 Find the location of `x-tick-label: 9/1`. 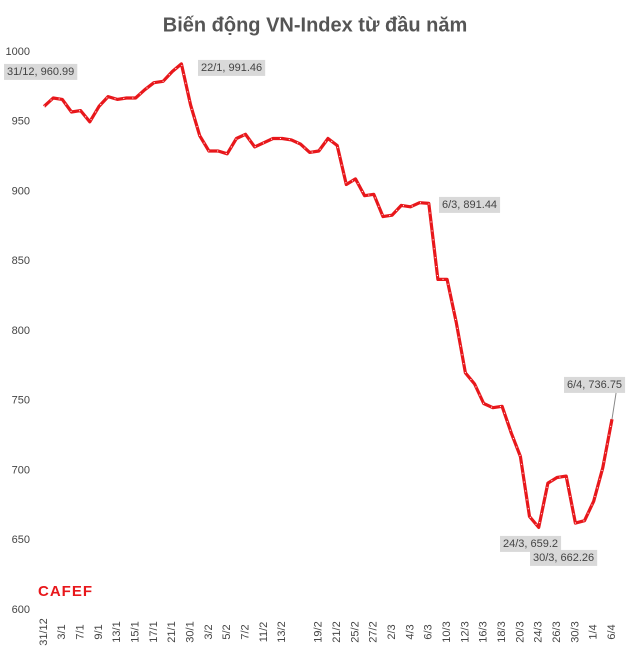

x-tick-label: 9/1 is located at coordinates (99, 631).